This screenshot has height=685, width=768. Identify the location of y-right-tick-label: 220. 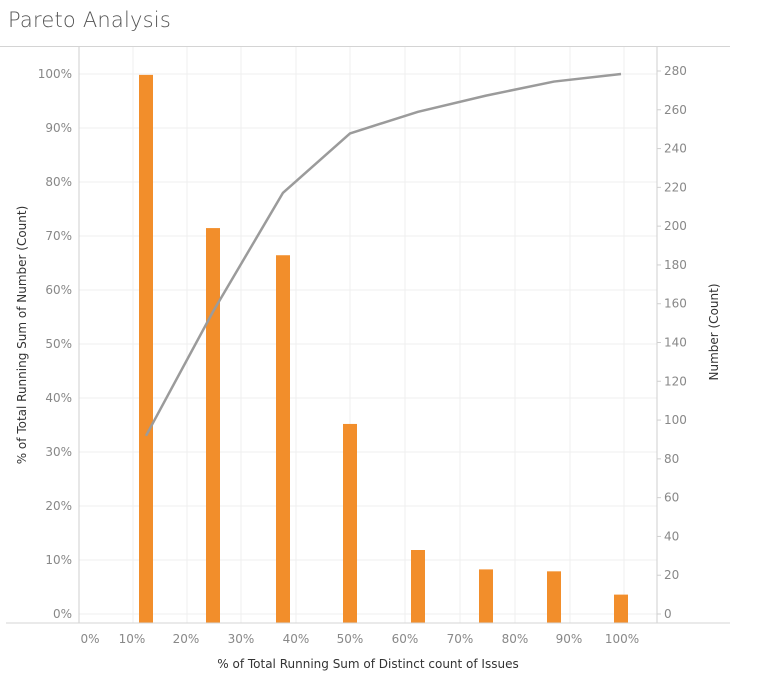
(675, 187).